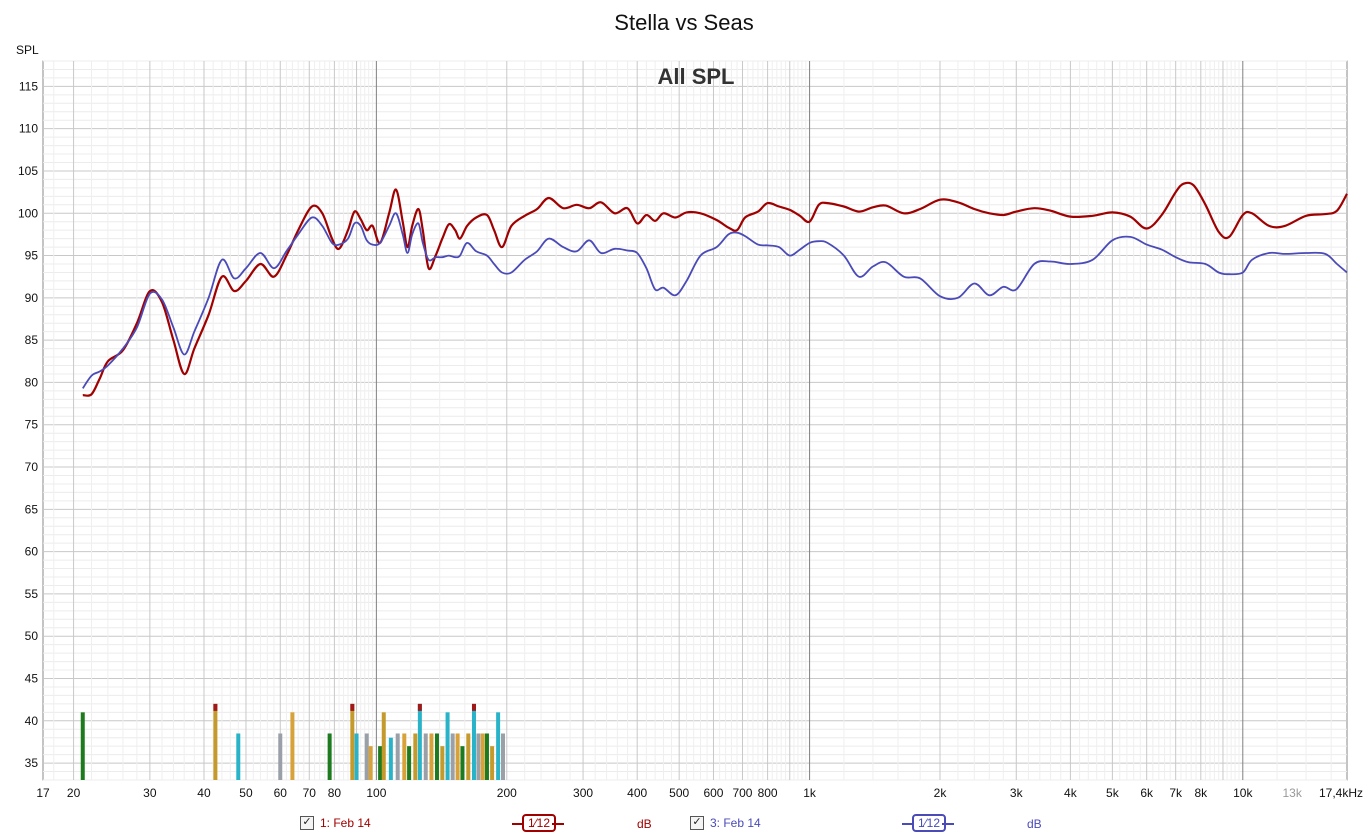 The image size is (1369, 838). I want to click on x-tick-label: 17, so click(43, 793).